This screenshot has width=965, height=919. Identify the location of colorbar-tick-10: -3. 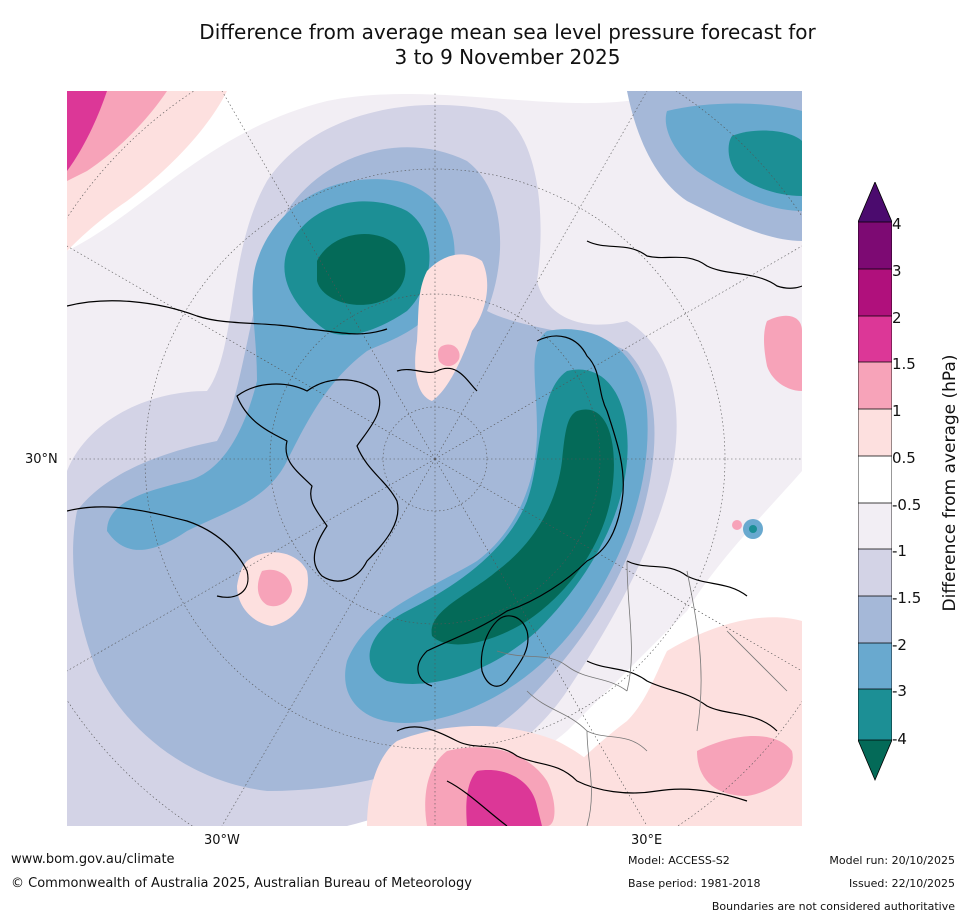
(899, 691).